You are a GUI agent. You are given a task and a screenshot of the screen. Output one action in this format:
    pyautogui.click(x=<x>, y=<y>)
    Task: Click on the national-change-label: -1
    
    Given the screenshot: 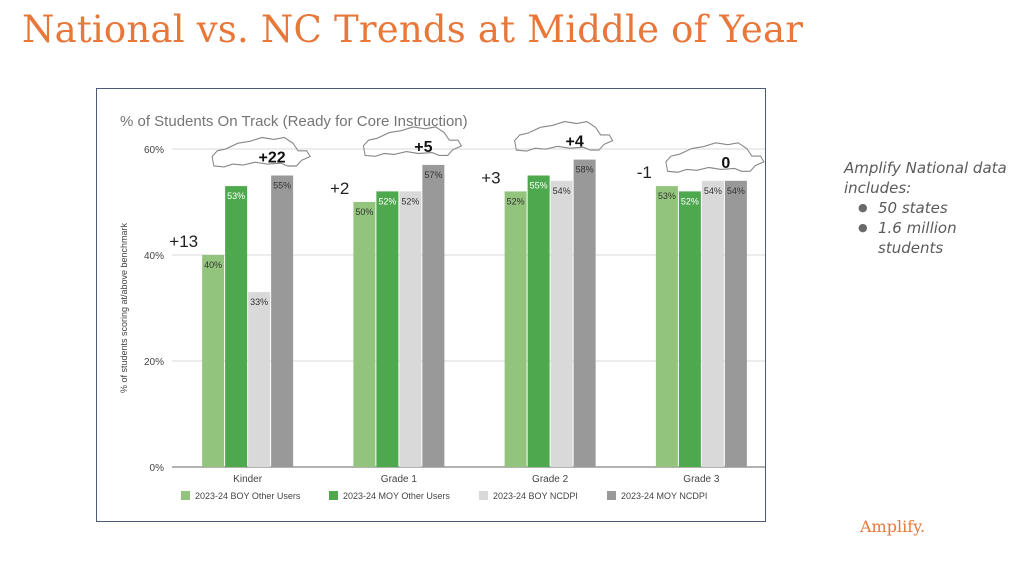 What is the action you would take?
    pyautogui.click(x=644, y=172)
    